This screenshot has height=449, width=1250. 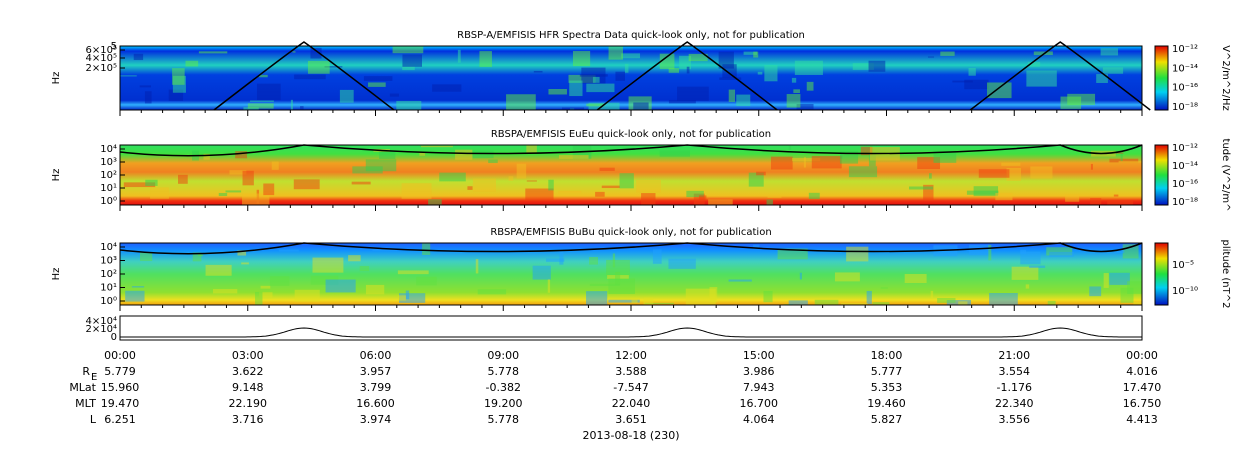 What do you see at coordinates (101, 329) in the screenshot?
I see `y-tick-label: 2×10⁴` at bounding box center [101, 329].